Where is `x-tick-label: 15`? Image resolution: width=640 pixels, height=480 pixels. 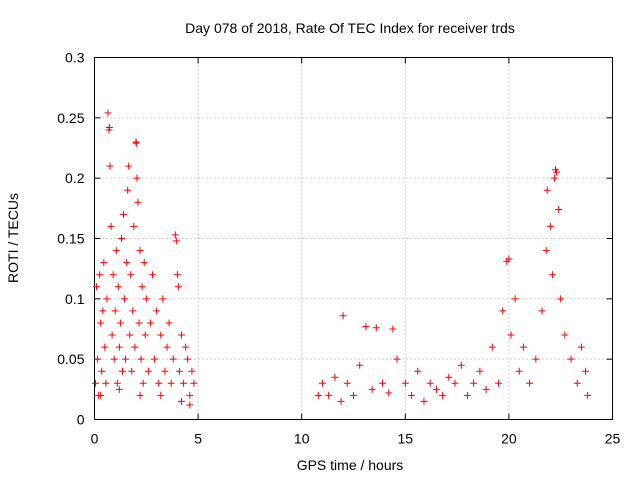
x-tick-label: 15 is located at coordinates (406, 439).